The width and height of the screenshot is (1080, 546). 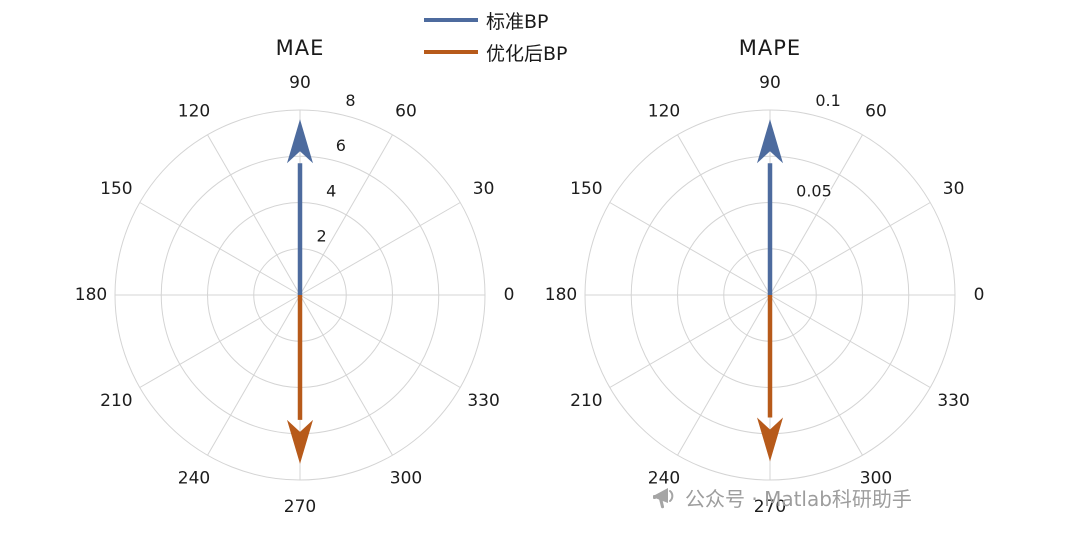 I want to click on chart-title-mape: MAPE, so click(x=770, y=48).